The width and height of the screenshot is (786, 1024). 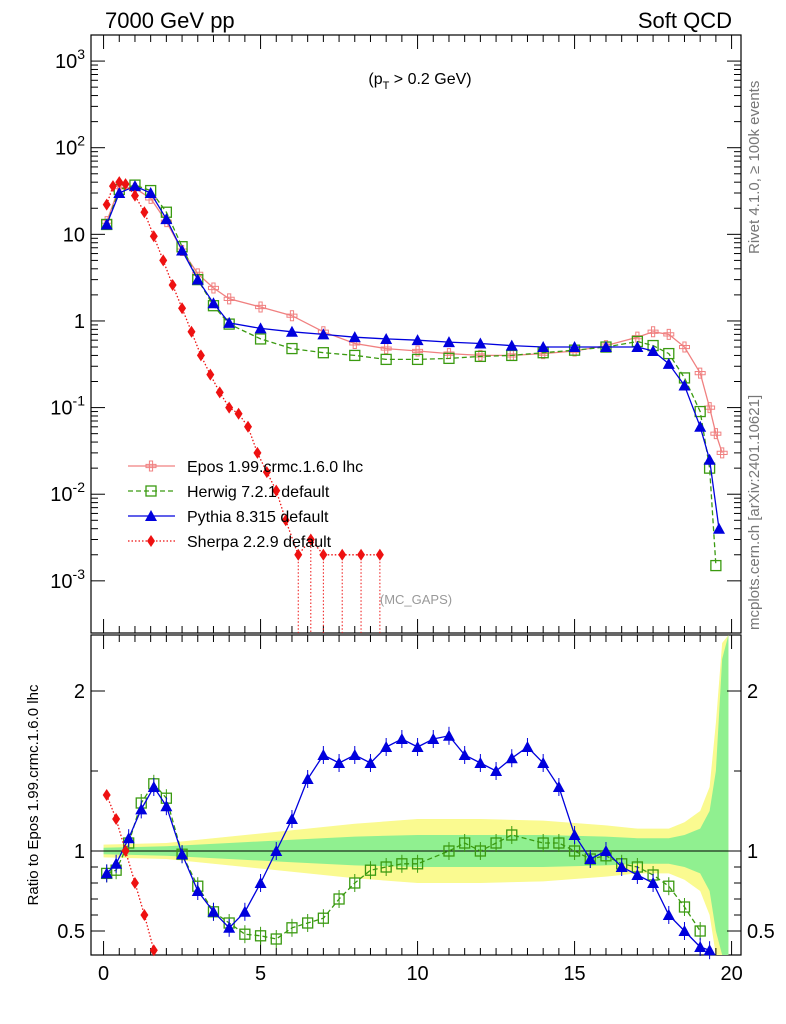 What do you see at coordinates (417, 974) in the screenshot?
I see `x-tick-label: 10` at bounding box center [417, 974].